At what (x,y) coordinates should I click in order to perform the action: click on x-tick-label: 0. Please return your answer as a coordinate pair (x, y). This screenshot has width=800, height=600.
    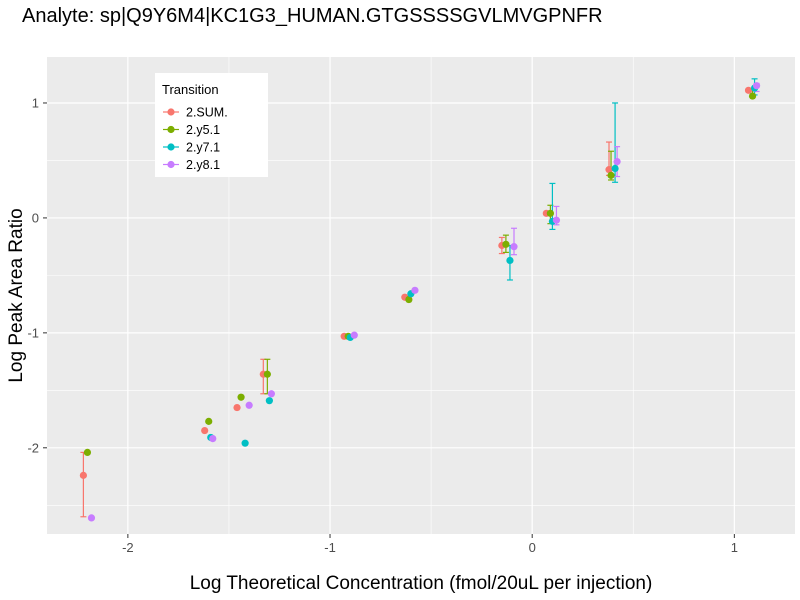
    Looking at the image, I should click on (532, 547).